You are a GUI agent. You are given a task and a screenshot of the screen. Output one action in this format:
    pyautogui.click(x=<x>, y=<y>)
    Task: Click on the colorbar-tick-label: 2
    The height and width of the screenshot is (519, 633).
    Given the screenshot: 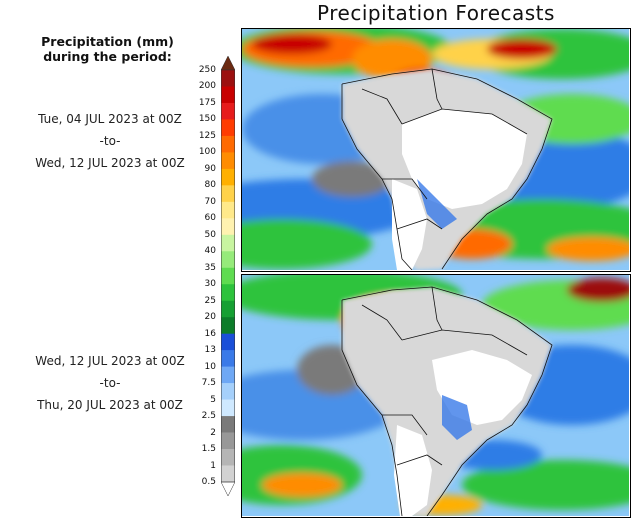 What is the action you would take?
    pyautogui.click(x=213, y=432)
    